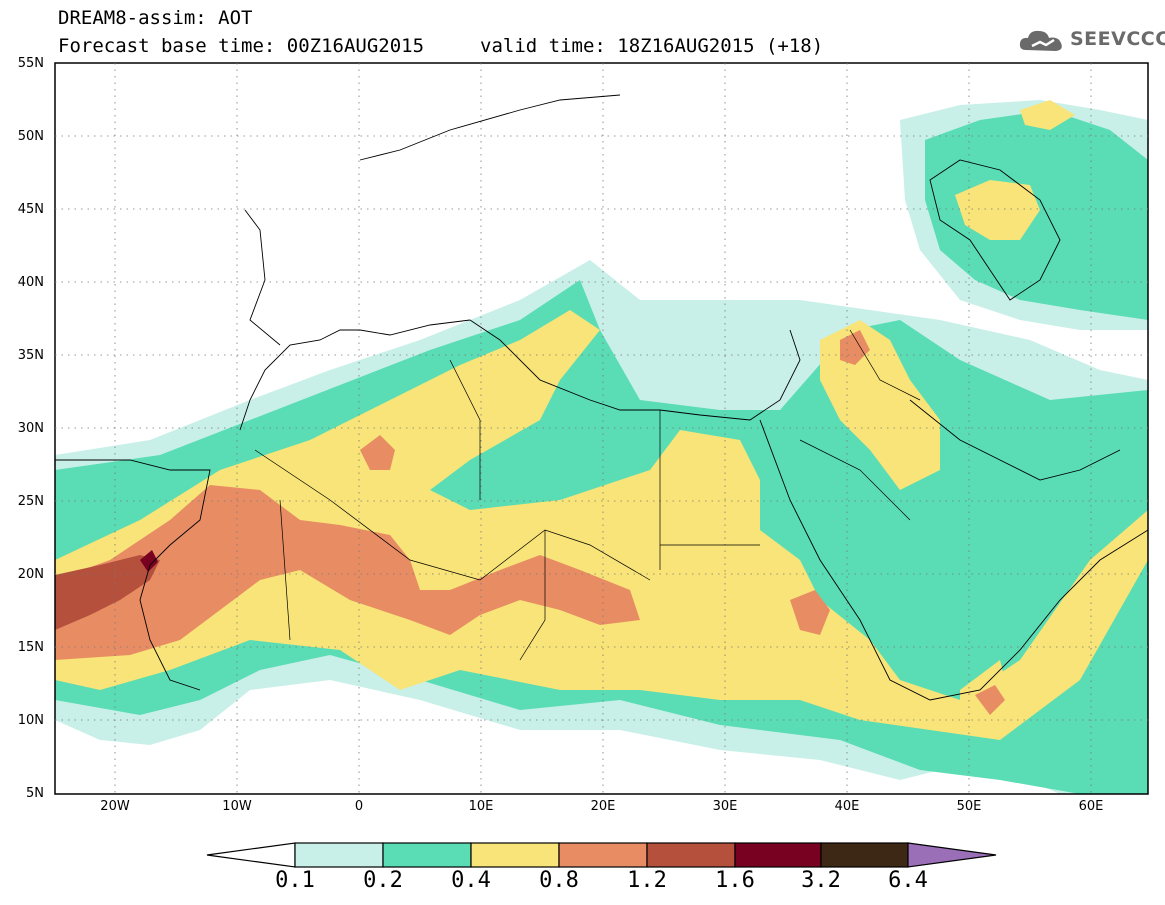 This screenshot has width=1165, height=905. I want to click on aot-contour-0.8-cell1, so click(377, 452).